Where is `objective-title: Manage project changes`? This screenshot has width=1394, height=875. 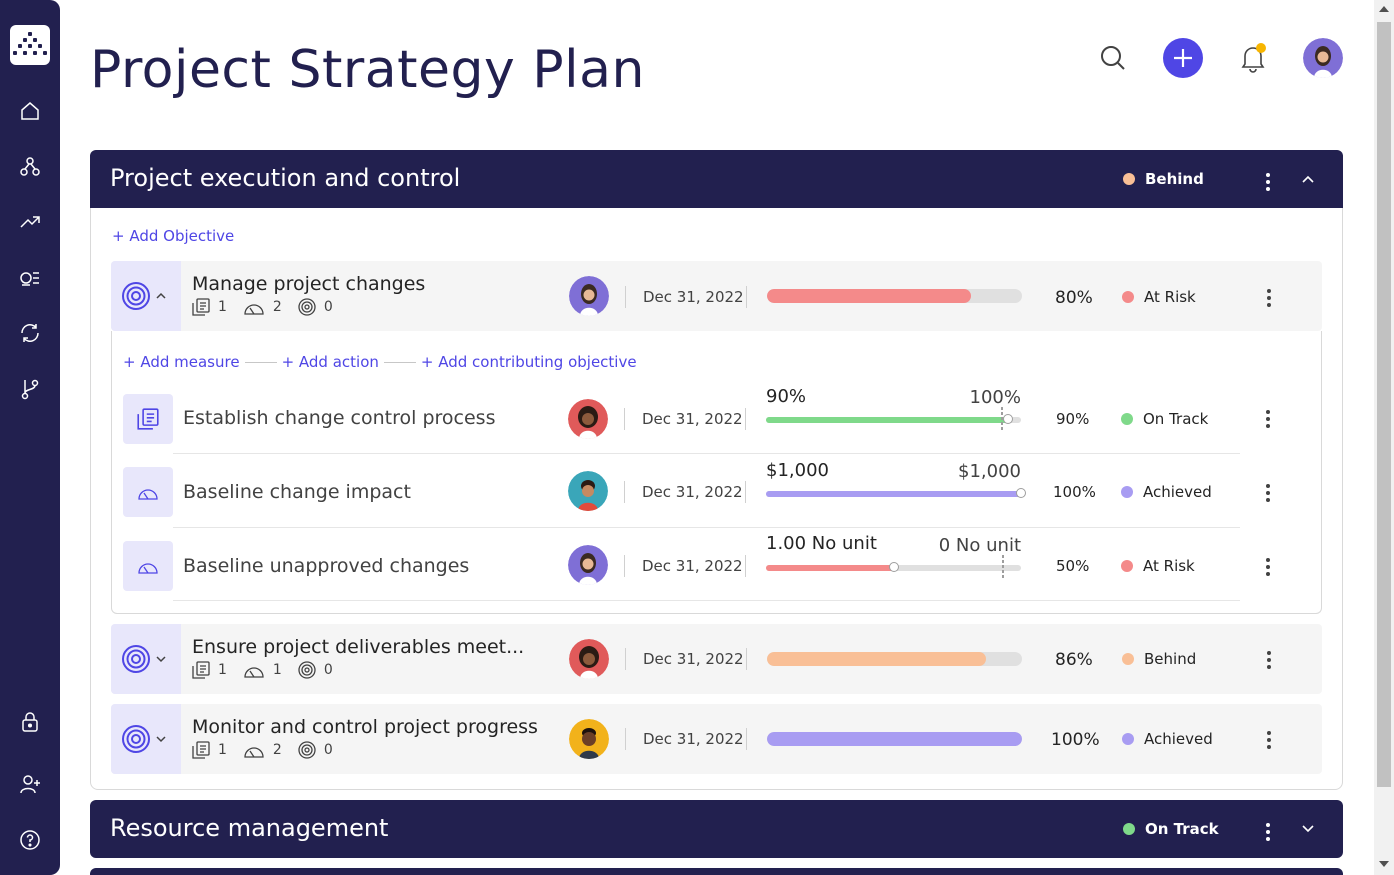 objective-title: Manage project changes is located at coordinates (309, 284).